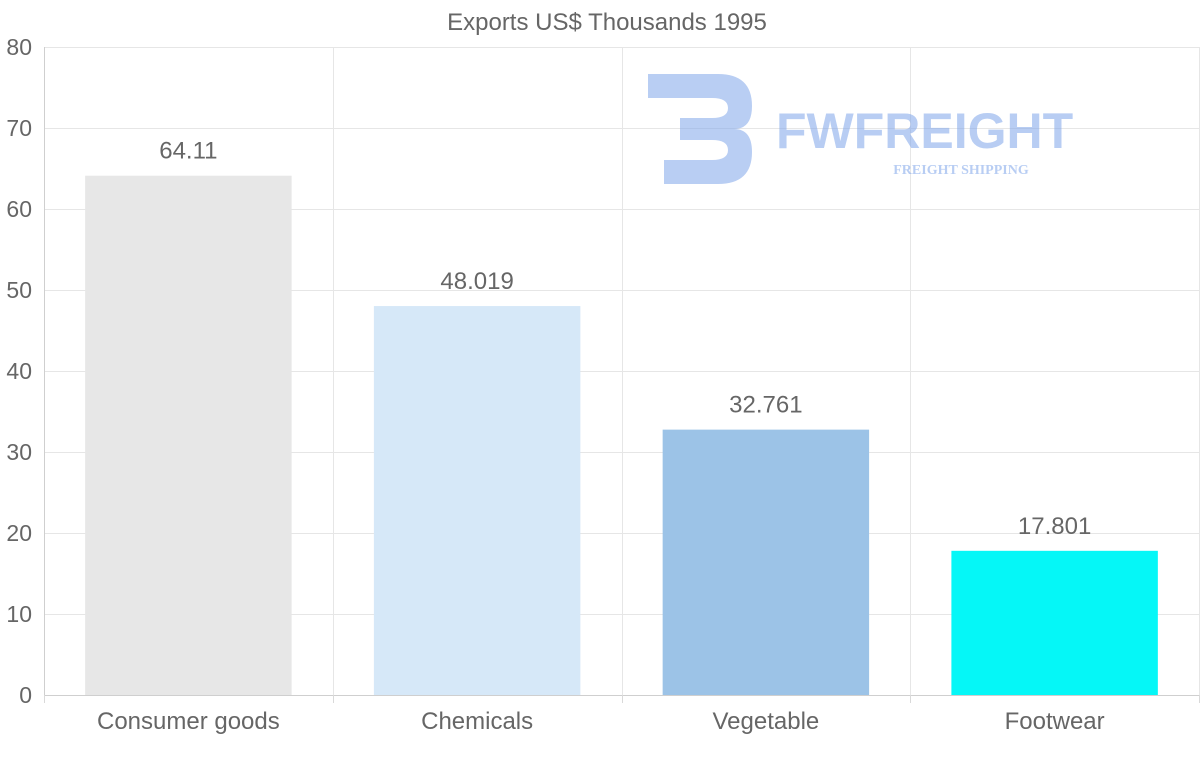 The height and width of the screenshot is (768, 1200). I want to click on fwfreight-watermark: FWFREIGHT FREIGHT SHIPPING, so click(860, 129).